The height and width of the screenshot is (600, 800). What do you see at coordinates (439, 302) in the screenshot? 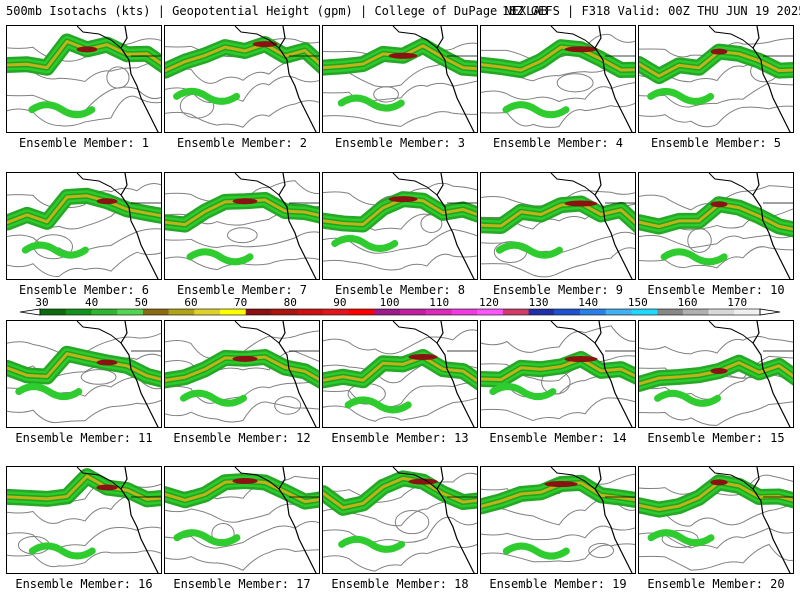
I see `colorbar-tick-label: 110` at bounding box center [439, 302].